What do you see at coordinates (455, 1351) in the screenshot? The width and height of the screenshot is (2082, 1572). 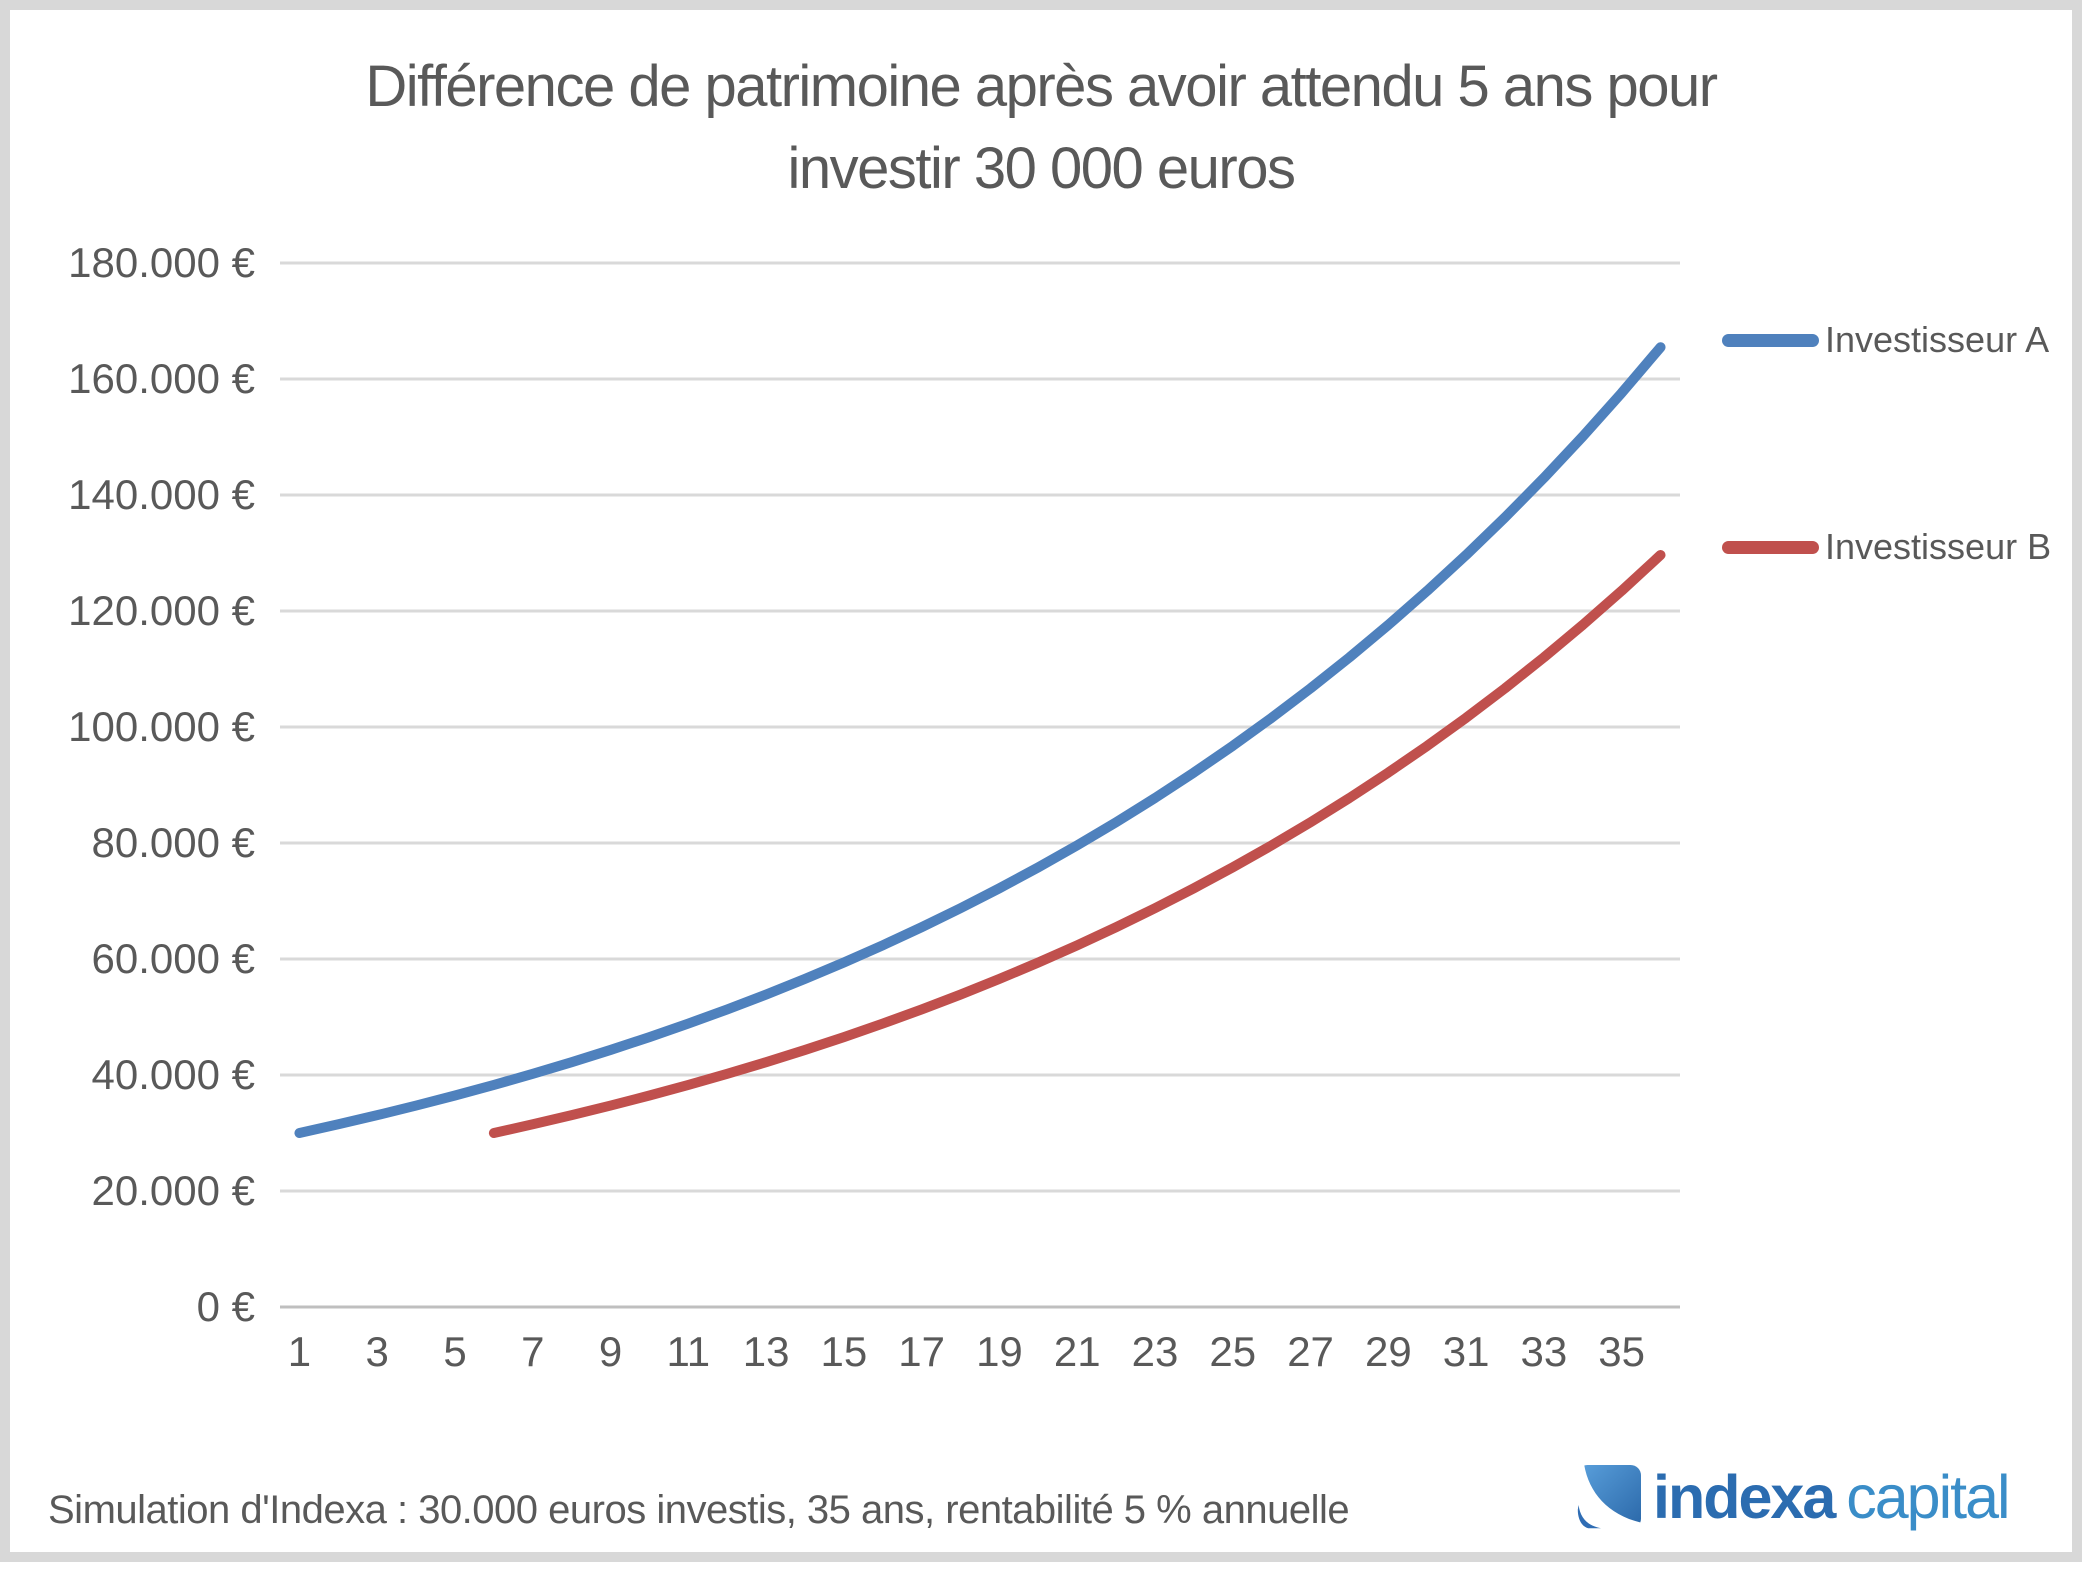 I see `x-tick-label: 5` at bounding box center [455, 1351].